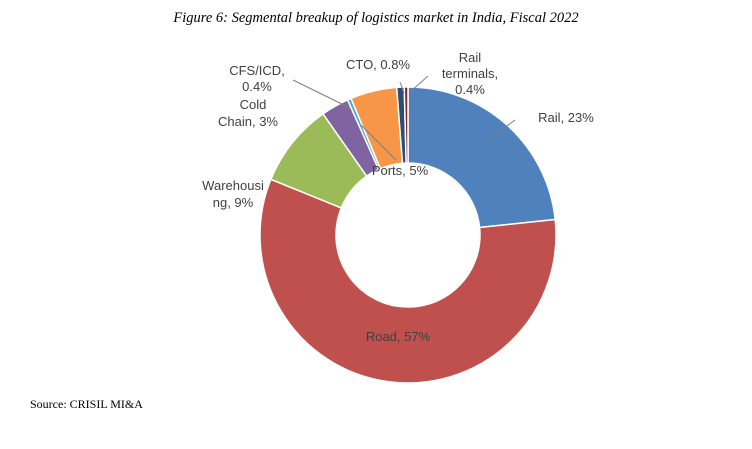 The image size is (752, 449). I want to click on label-line-ports: Ports, 5%, so click(400, 170).